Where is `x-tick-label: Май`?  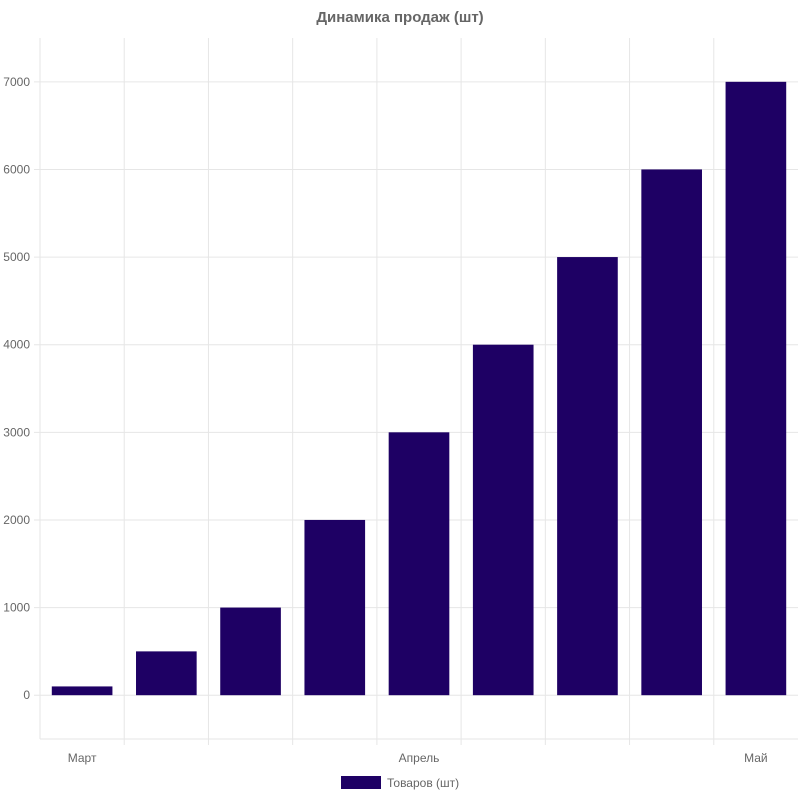
x-tick-label: Май is located at coordinates (756, 758).